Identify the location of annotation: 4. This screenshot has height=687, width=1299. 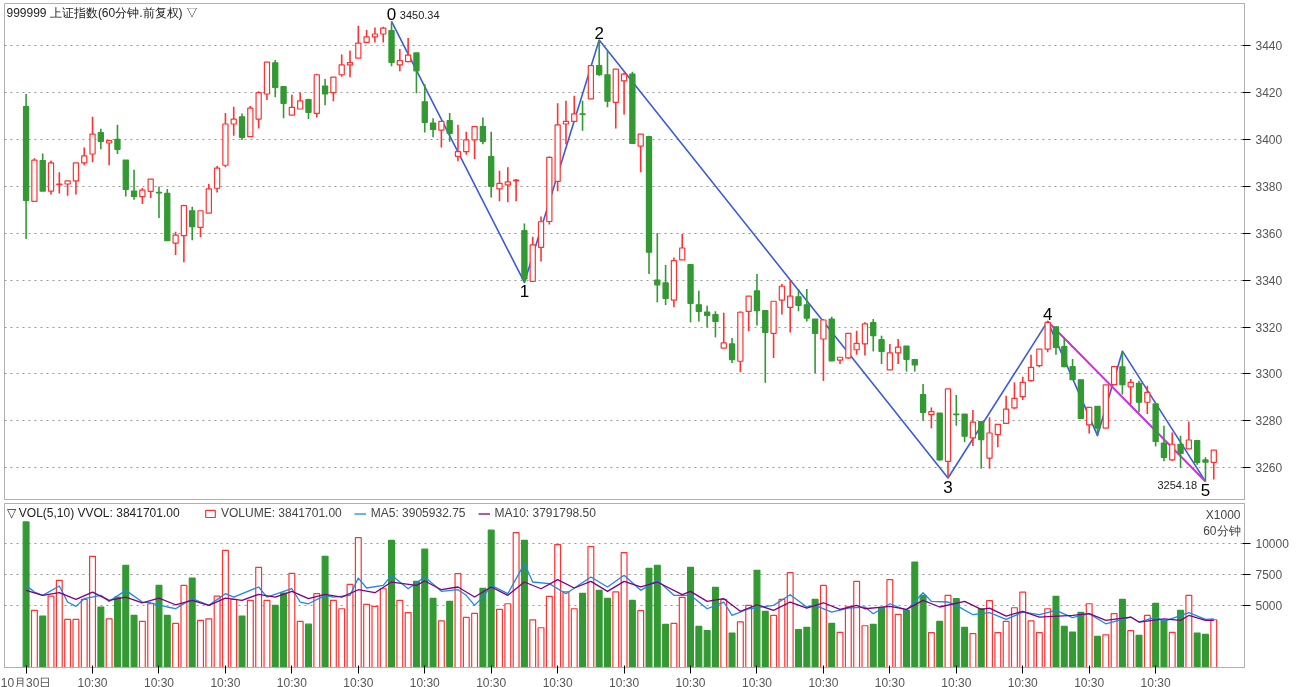
(1047, 315).